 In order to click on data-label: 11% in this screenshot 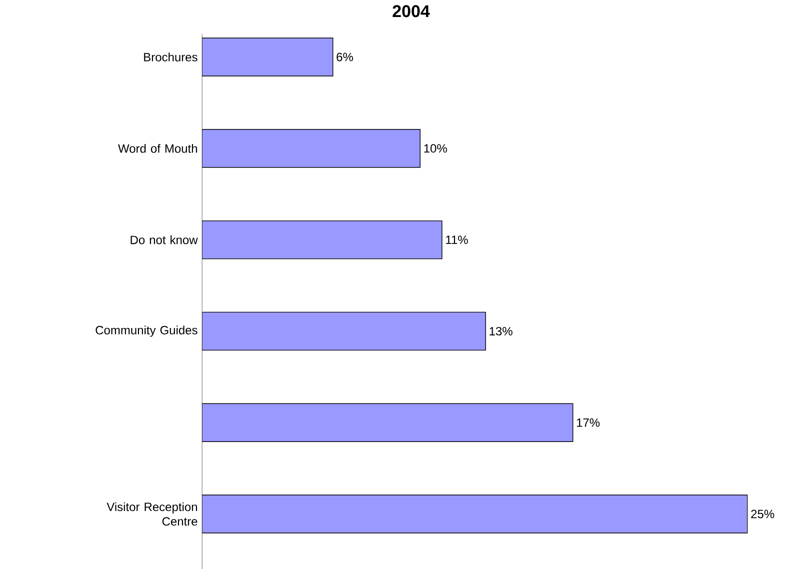, I will do `click(457, 239)`.